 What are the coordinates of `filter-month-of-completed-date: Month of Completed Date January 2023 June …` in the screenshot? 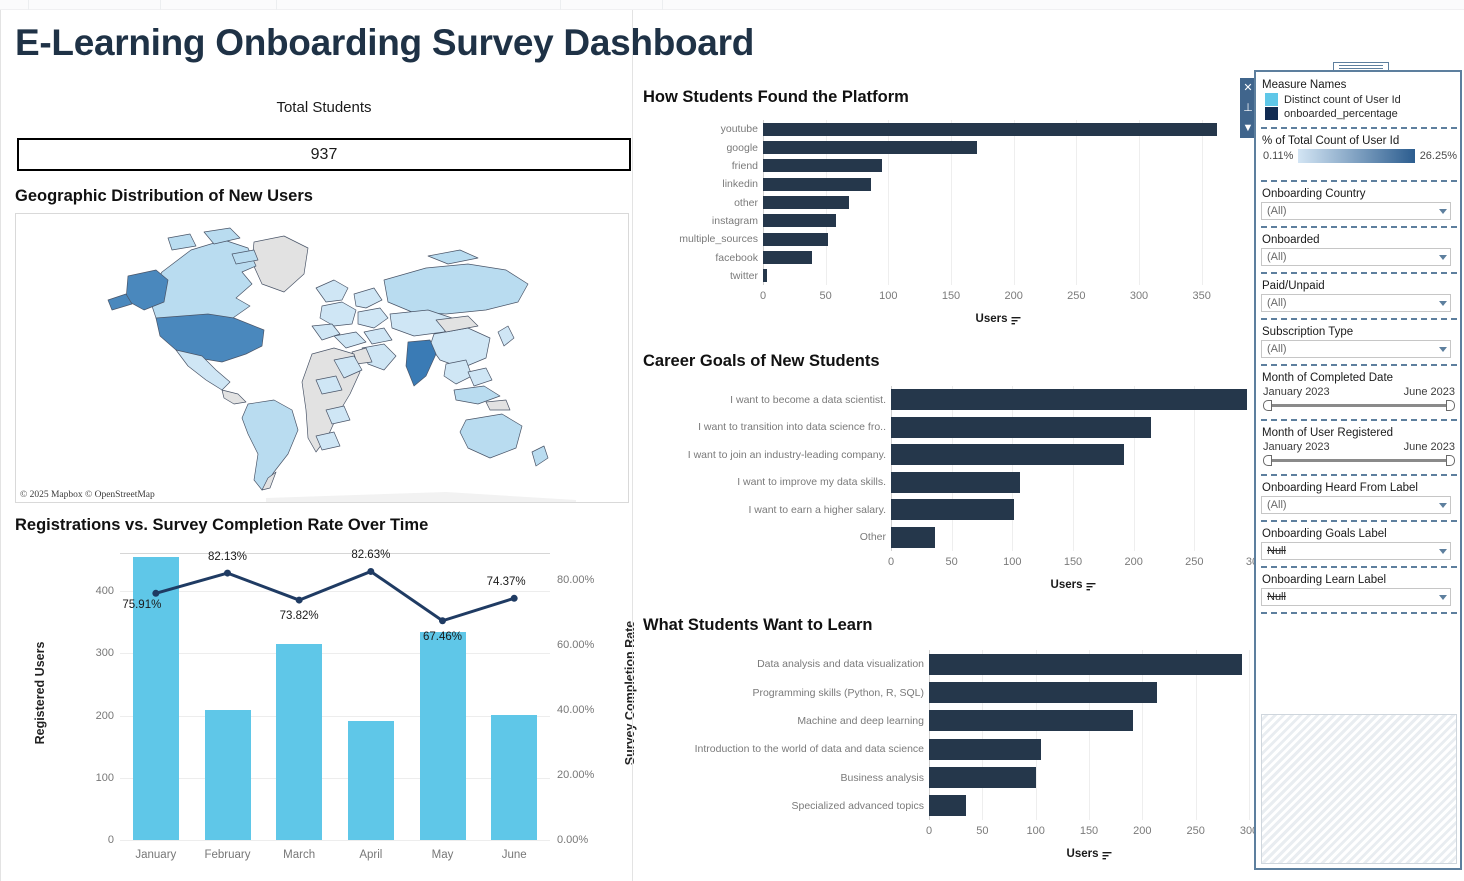 It's located at (1359, 392).